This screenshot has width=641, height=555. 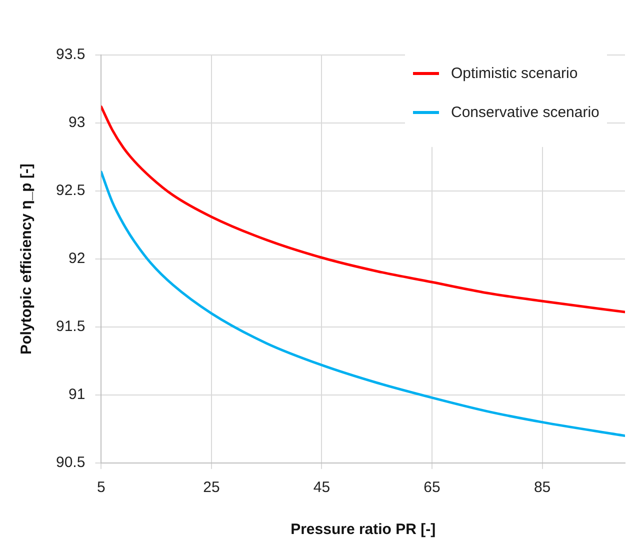 I want to click on y-tick-label: 91, so click(x=77, y=395).